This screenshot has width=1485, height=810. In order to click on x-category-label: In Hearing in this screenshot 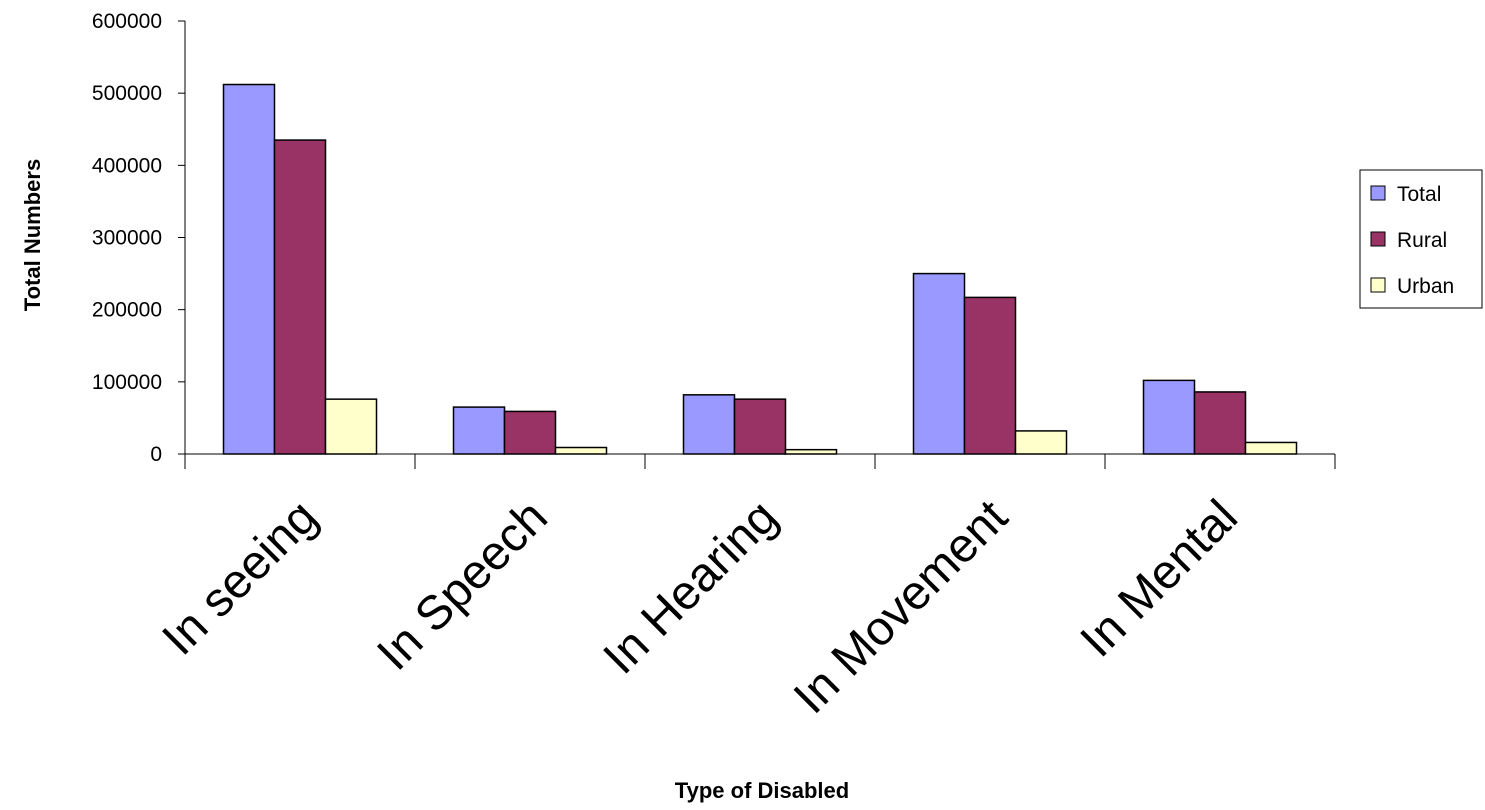, I will do `click(691, 587)`.